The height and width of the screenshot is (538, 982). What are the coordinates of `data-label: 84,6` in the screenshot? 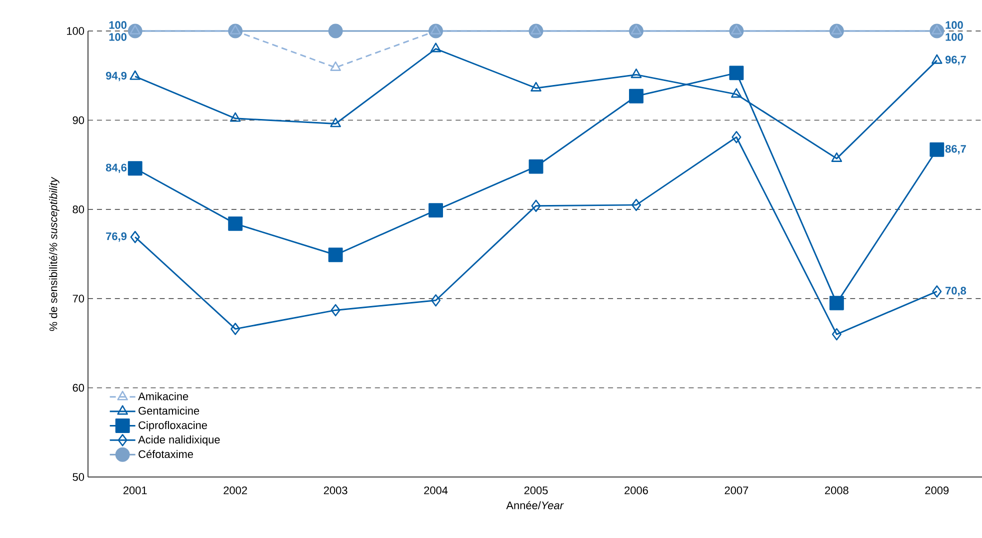 It's located at (116, 169).